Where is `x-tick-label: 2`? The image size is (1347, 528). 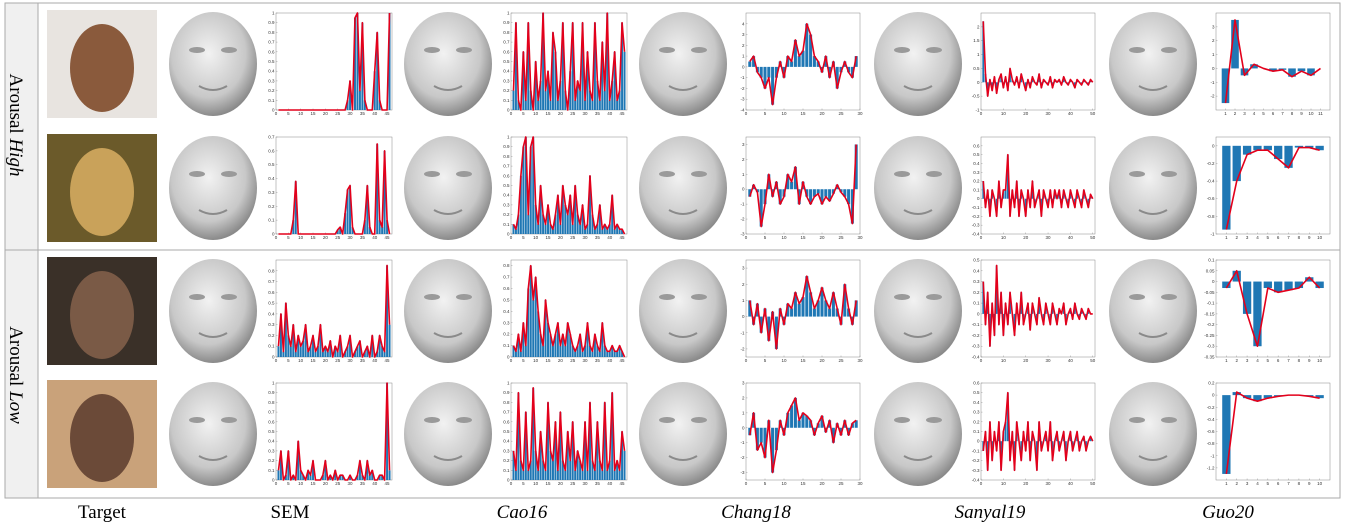 x-tick-label: 2 is located at coordinates (1235, 113).